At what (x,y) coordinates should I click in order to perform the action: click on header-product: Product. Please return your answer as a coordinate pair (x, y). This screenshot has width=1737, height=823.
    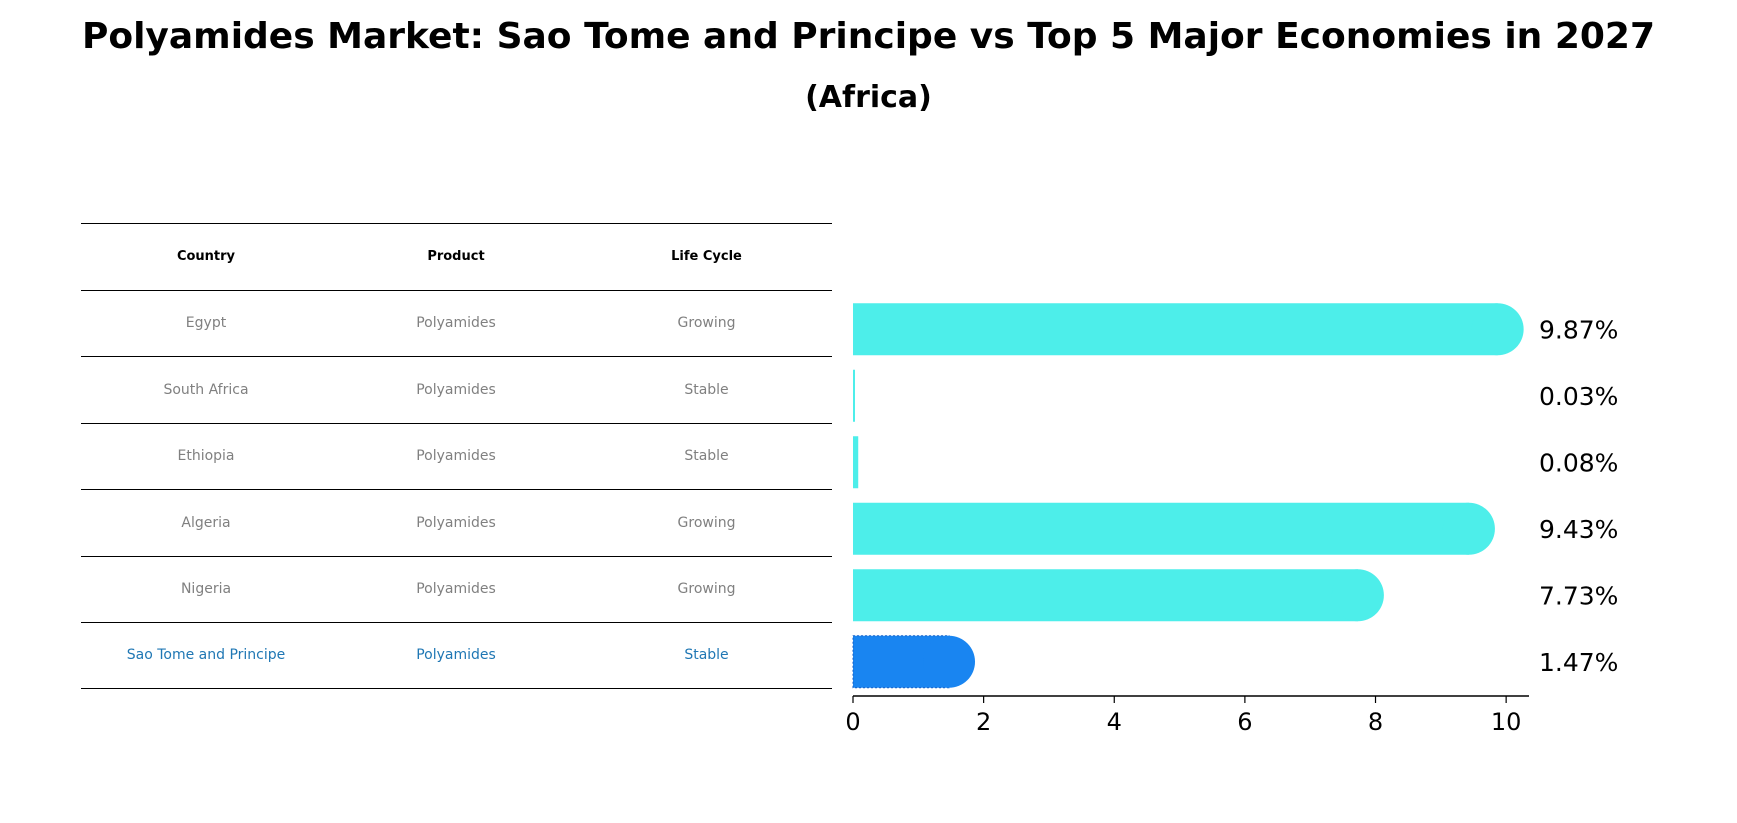
    Looking at the image, I should click on (456, 257).